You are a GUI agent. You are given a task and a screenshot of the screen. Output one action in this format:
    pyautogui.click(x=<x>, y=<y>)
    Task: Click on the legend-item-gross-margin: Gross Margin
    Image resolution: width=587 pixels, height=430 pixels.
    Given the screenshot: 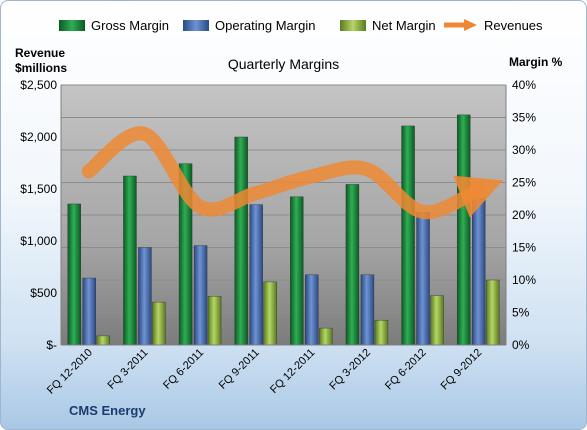 What is the action you would take?
    pyautogui.click(x=114, y=25)
    